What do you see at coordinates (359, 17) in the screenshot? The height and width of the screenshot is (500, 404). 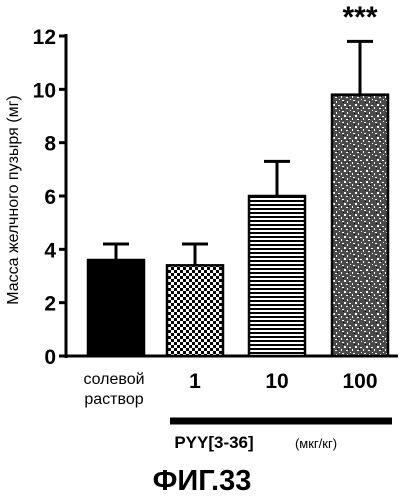 I see `significance-annotation: ***` at bounding box center [359, 17].